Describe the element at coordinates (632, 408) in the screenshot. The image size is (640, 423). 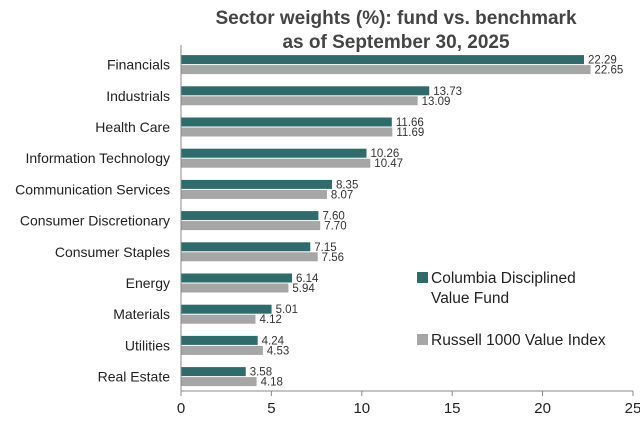
I see `x-tick-label: 25` at that location.